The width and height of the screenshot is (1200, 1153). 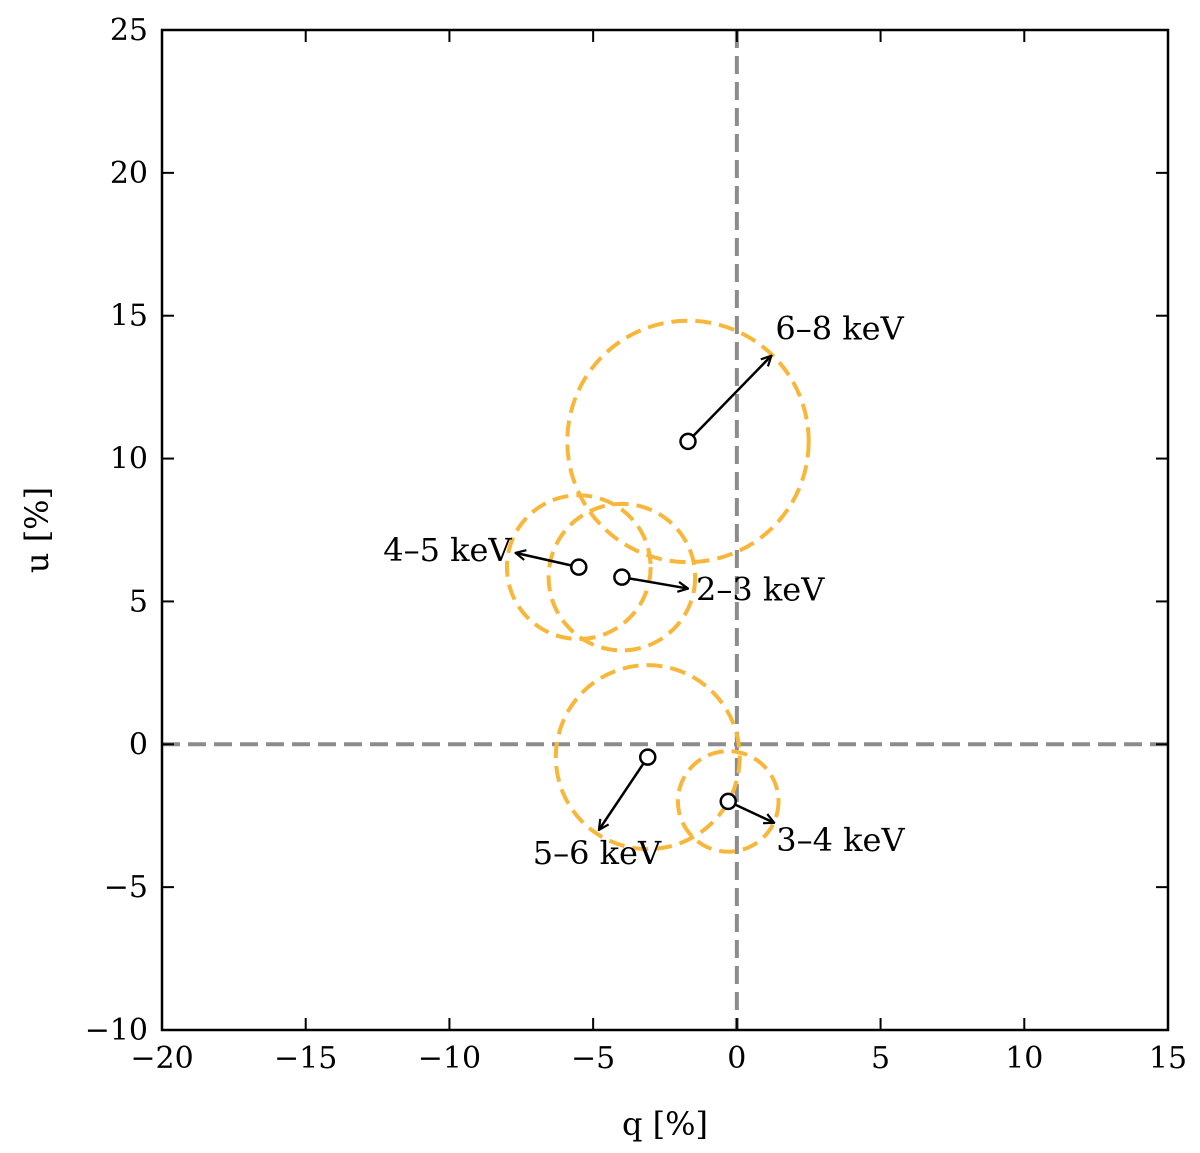 I want to click on data-points, so click(x=653, y=621).